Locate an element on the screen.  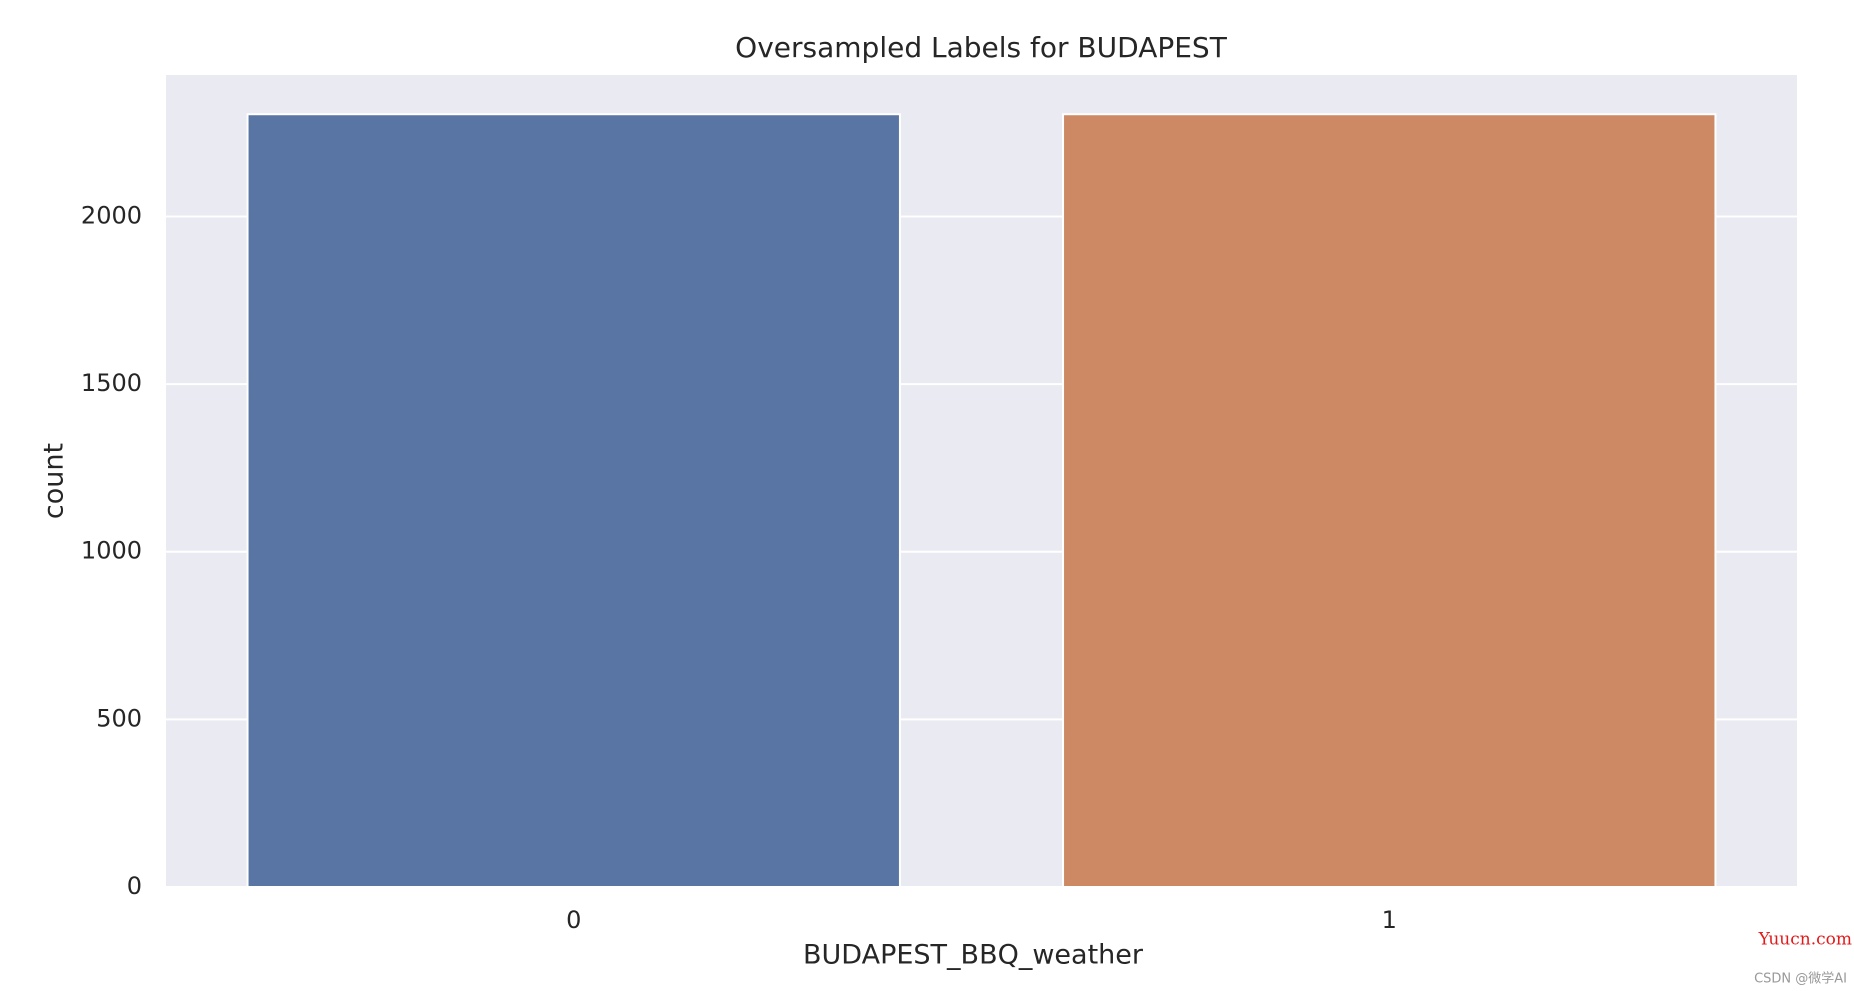
watermark: Yuucn.com is located at coordinates (1805, 940).